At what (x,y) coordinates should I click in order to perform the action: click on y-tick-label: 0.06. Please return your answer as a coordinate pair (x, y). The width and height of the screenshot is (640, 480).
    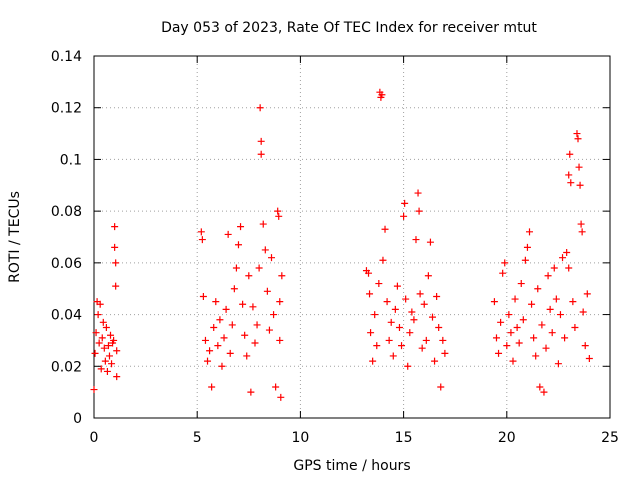
    Looking at the image, I should click on (66, 264).